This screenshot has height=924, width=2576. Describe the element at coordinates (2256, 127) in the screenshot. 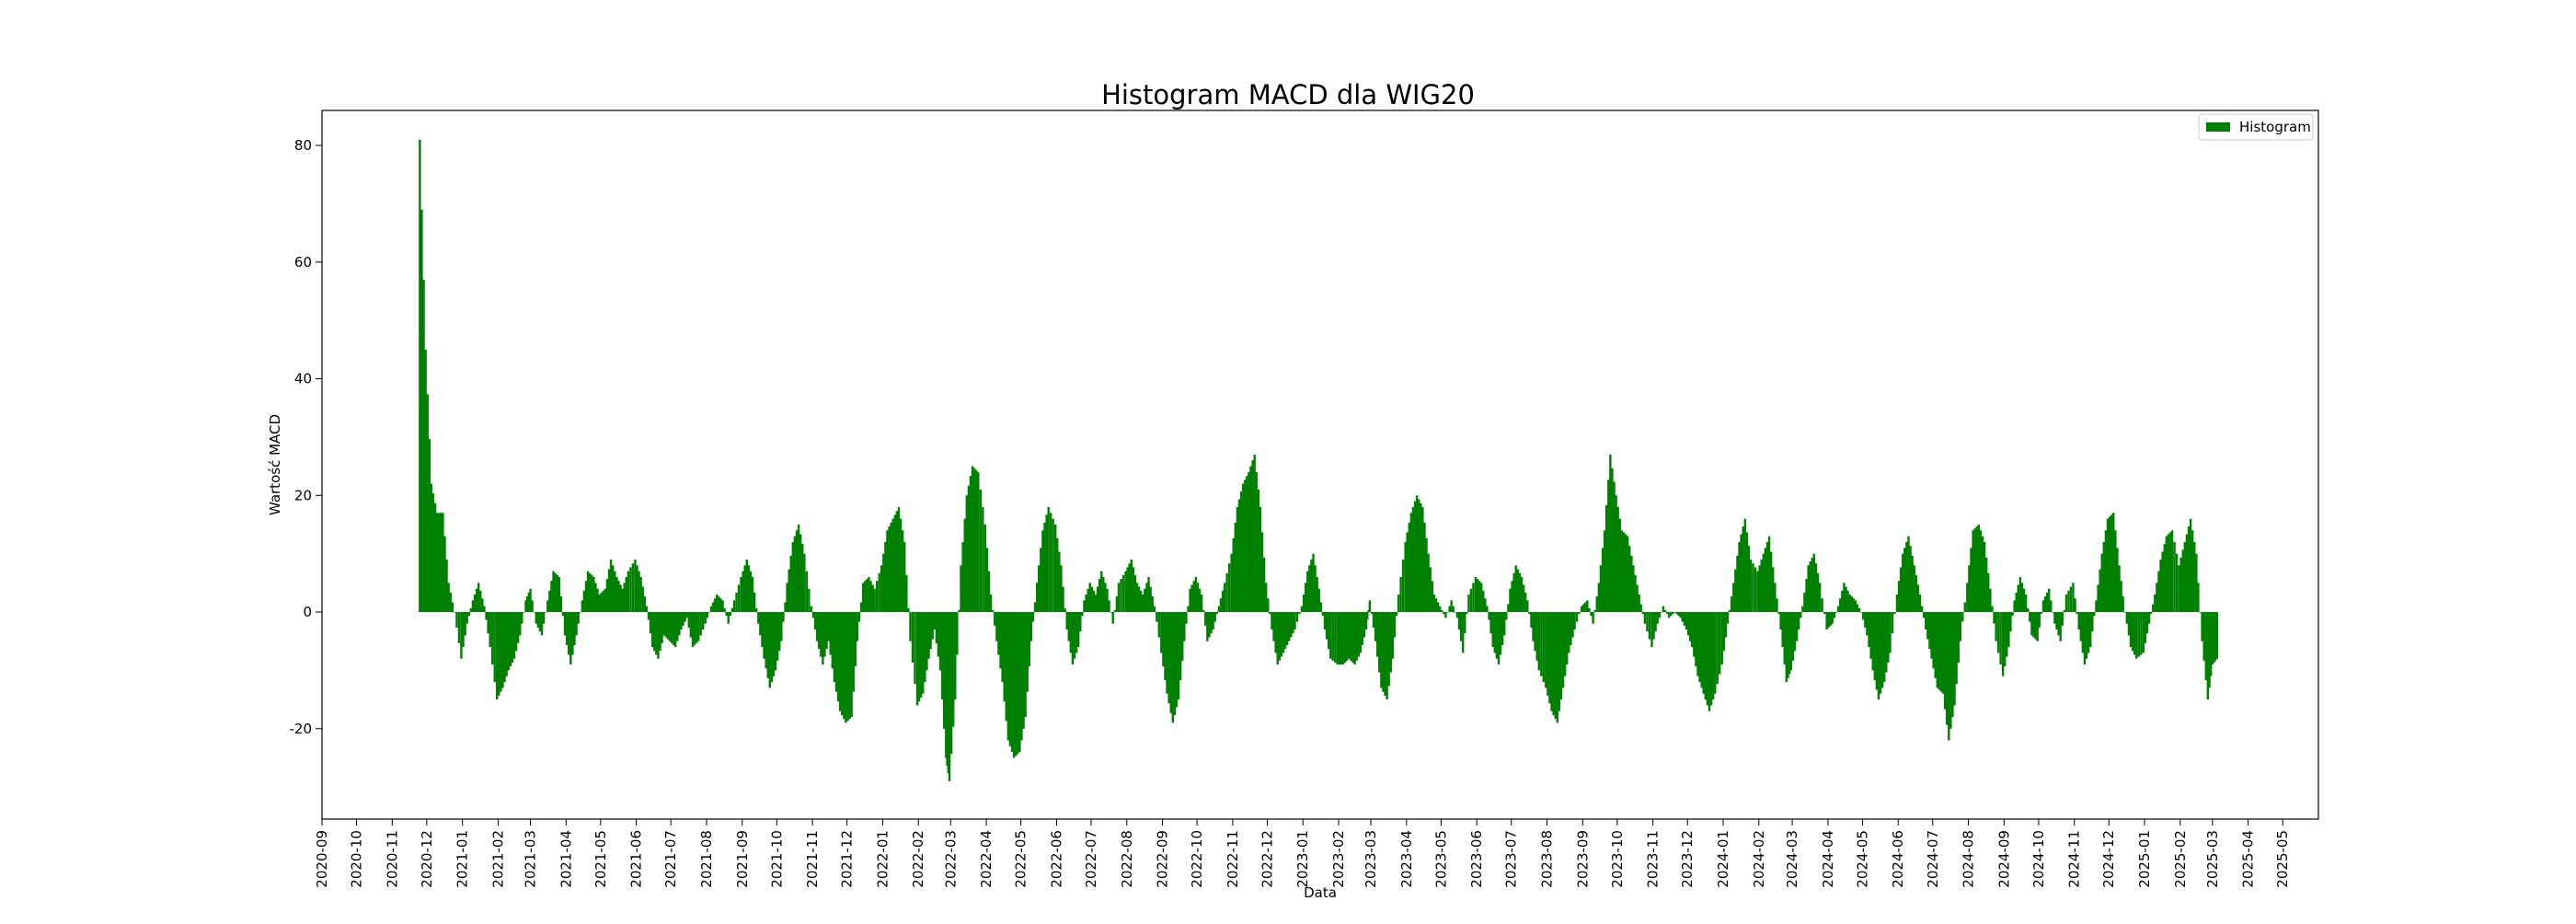

I see `legend-box` at that location.